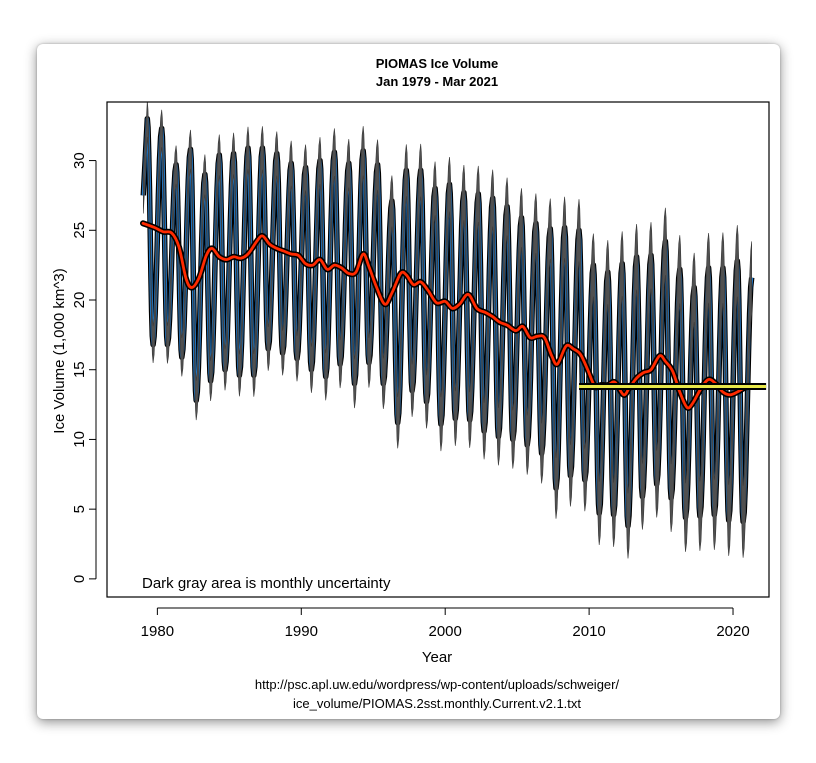 This screenshot has height=763, width=816. I want to click on x-tick-label-2020: 2020, so click(732, 631).